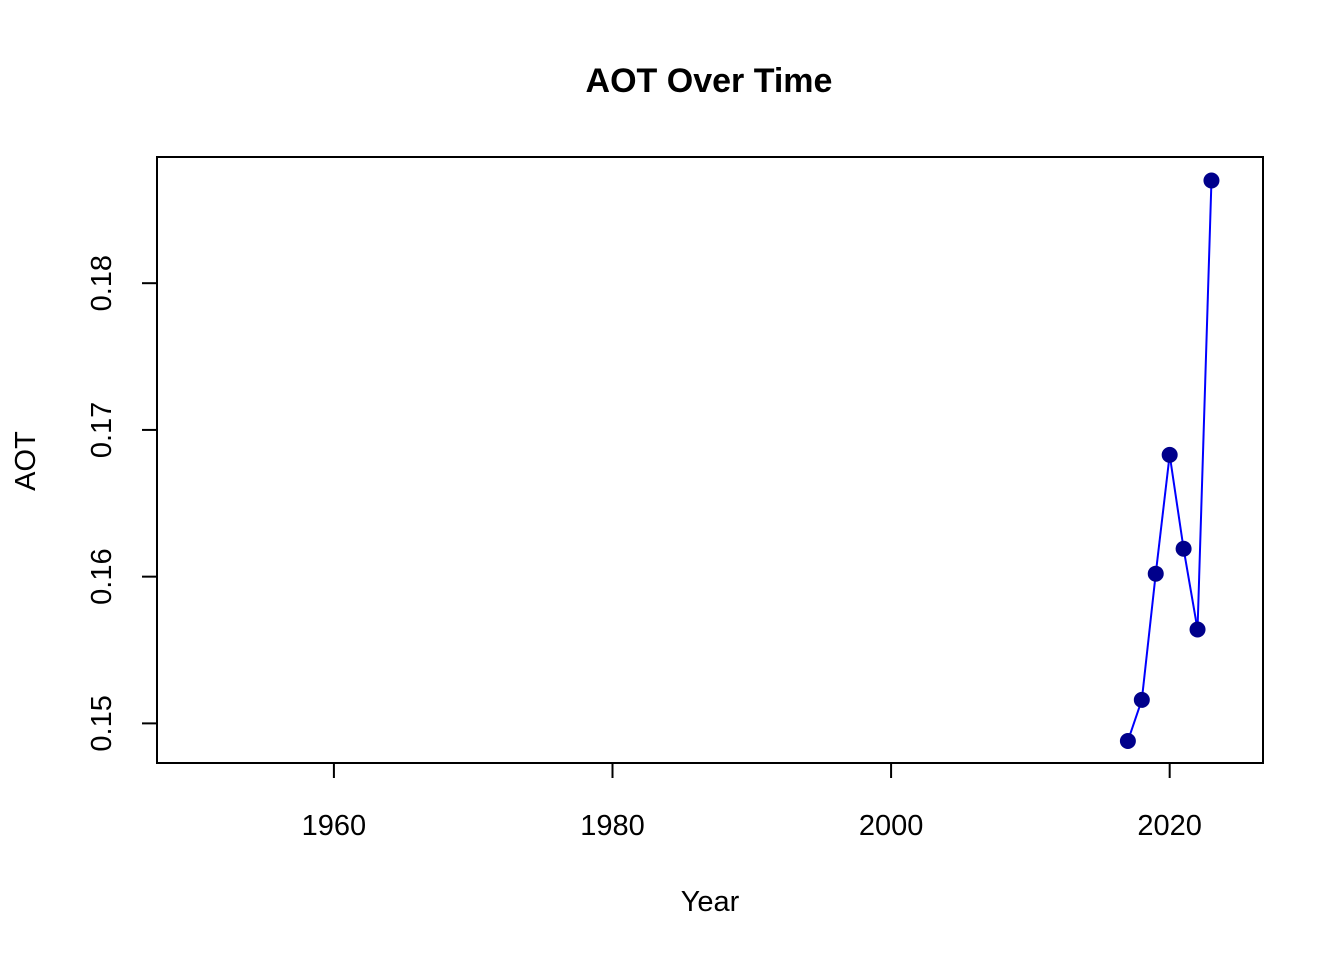 The width and height of the screenshot is (1344, 960). What do you see at coordinates (102, 430) in the screenshot?
I see `y-tick-label: 0.17` at bounding box center [102, 430].